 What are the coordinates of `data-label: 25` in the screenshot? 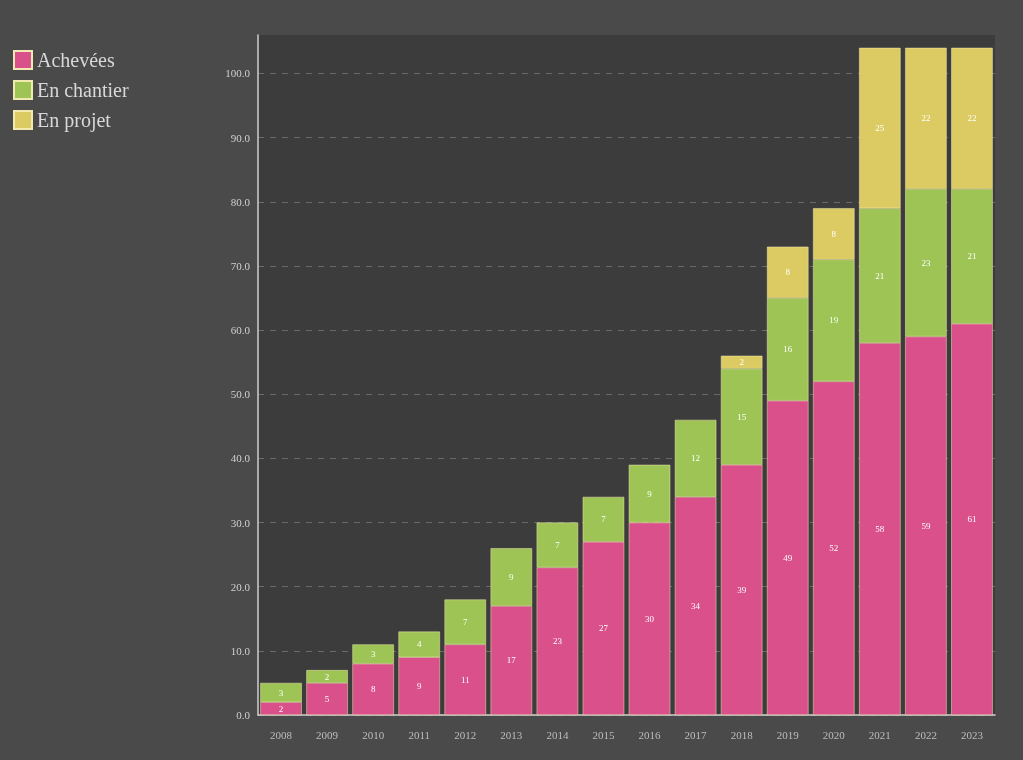 It's located at (880, 128).